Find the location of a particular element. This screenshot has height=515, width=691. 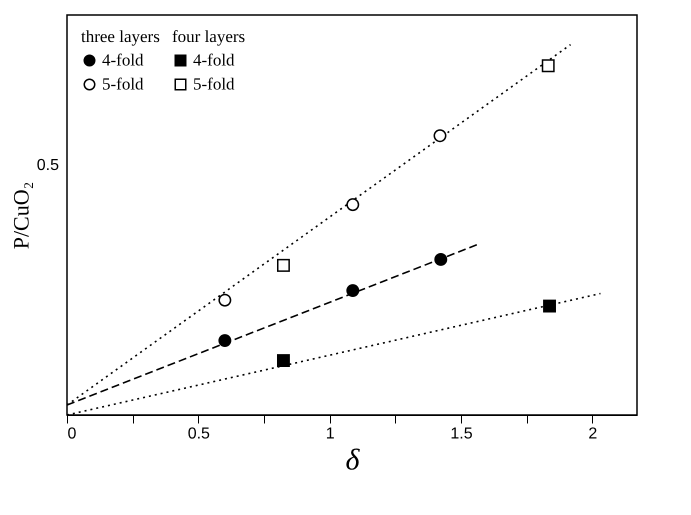

text: three layers is located at coordinates (120, 36).